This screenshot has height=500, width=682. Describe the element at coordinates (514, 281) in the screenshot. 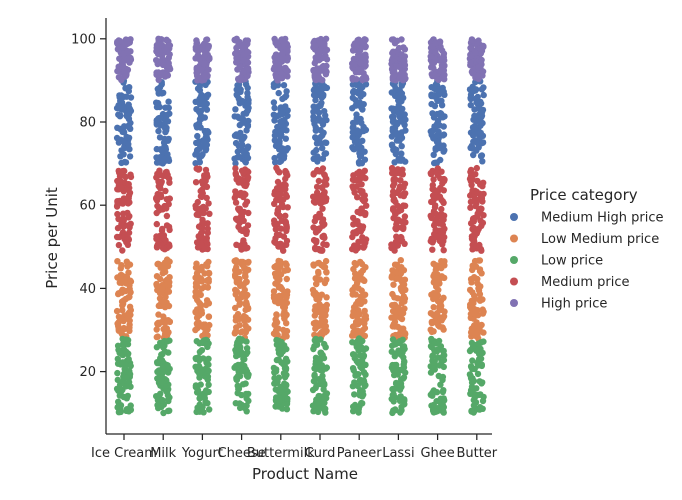

I see `legend-marker` at that location.